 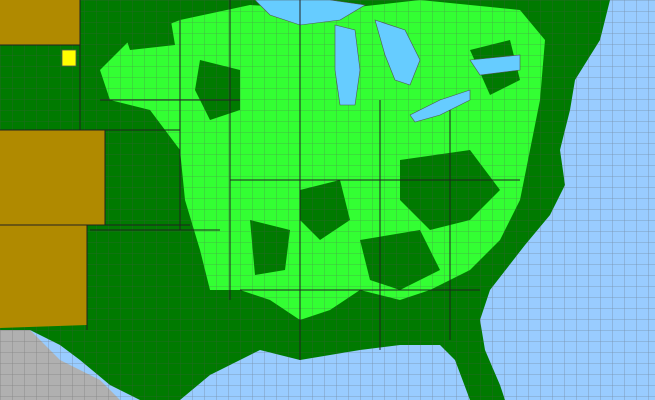 What do you see at coordinates (69, 58) in the screenshot?
I see `highlight-county` at bounding box center [69, 58].